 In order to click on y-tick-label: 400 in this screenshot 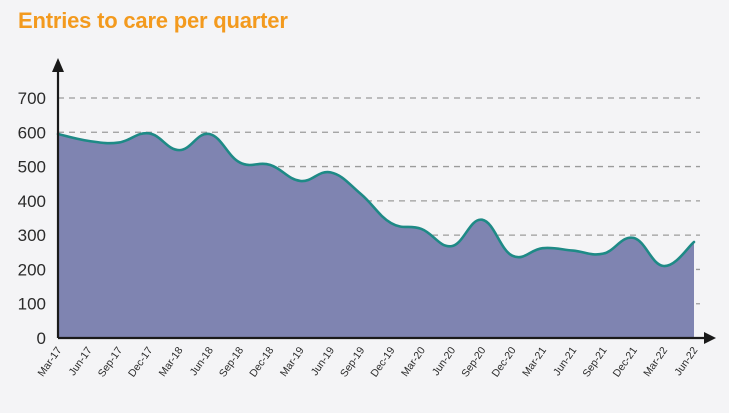, I will do `click(32, 201)`.